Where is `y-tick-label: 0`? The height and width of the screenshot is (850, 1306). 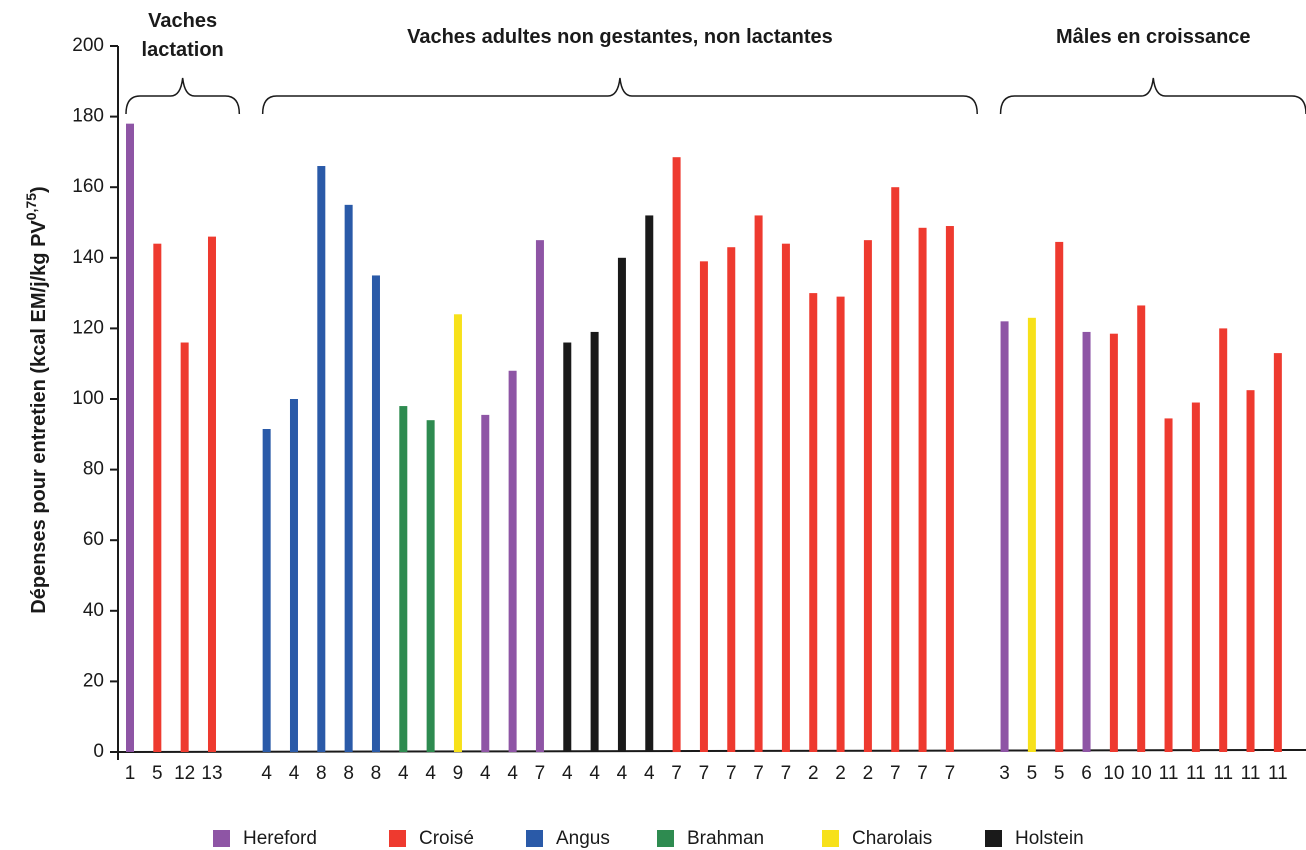
y-tick-label: 0 is located at coordinates (98, 751).